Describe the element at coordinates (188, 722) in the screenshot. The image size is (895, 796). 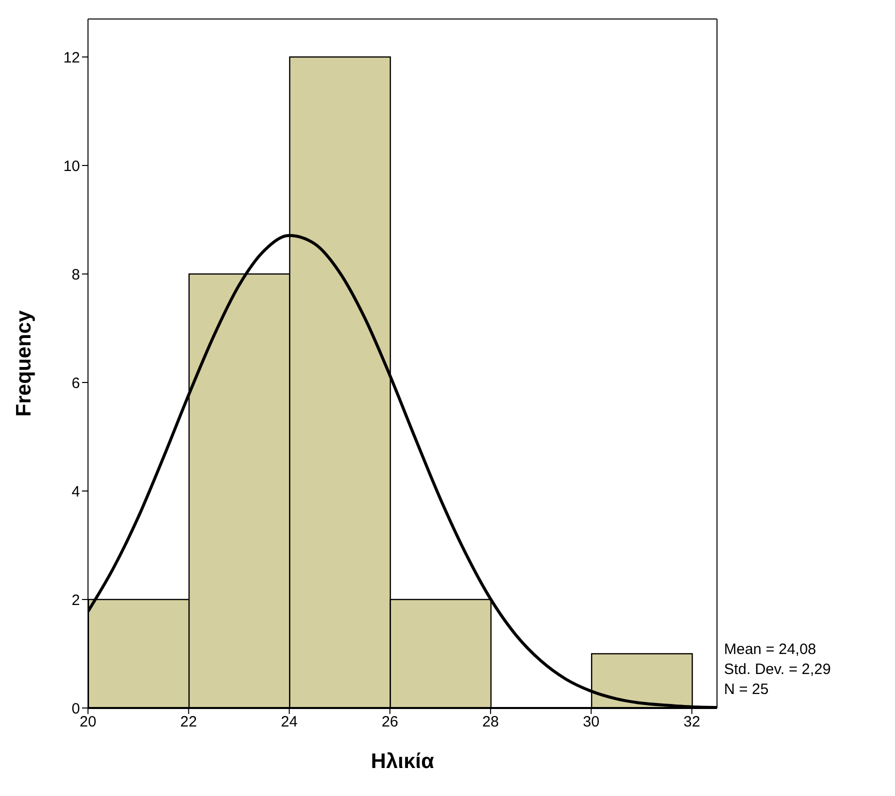
I see `x-tick-label: 22` at that location.